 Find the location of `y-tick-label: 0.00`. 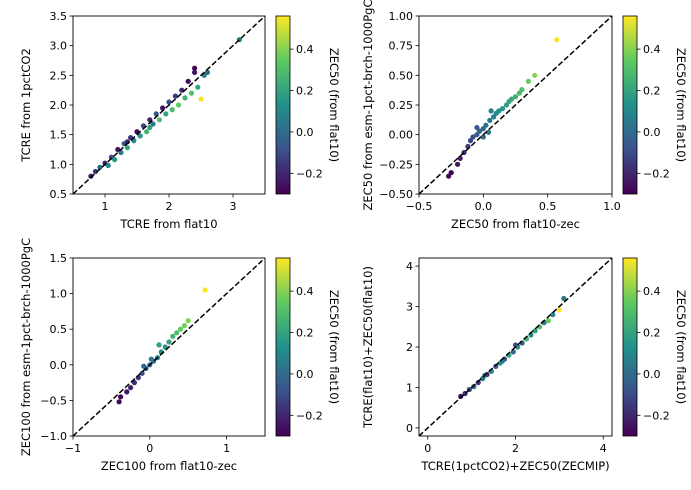

y-tick-label: 0.00 is located at coordinates (401, 135).